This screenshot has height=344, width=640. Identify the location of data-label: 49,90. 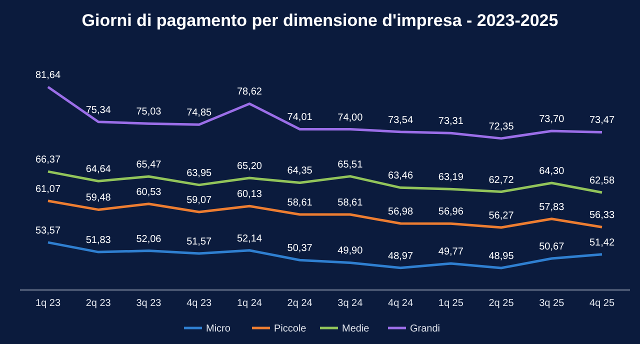
(351, 251).